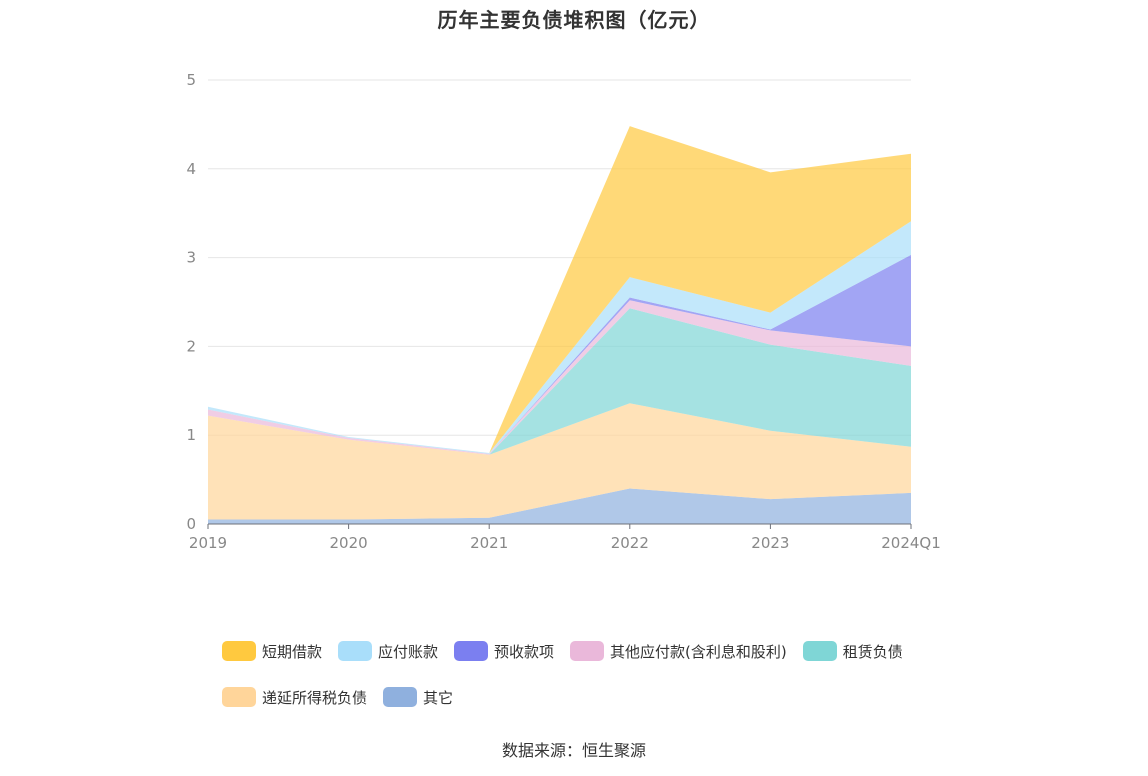 The width and height of the screenshot is (1148, 776). Describe the element at coordinates (489, 543) in the screenshot. I see `x-tick-label: 2021` at that location.